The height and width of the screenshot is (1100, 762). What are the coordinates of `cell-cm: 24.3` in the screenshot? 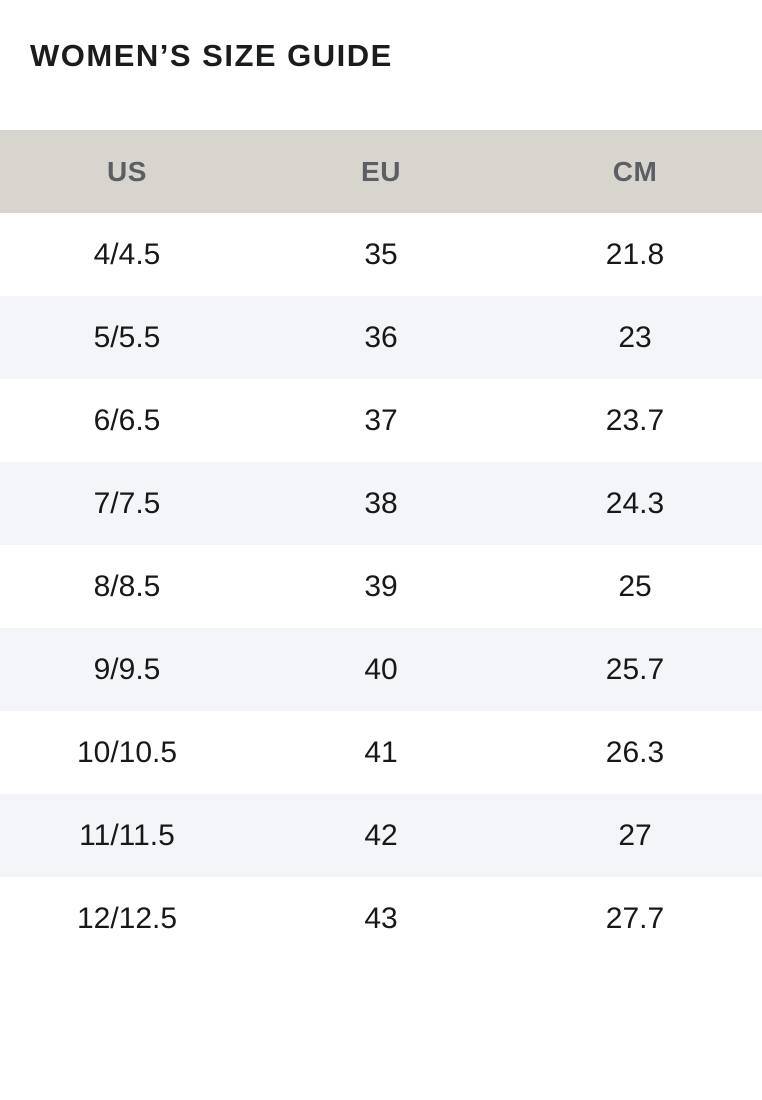 It's located at (635, 503).